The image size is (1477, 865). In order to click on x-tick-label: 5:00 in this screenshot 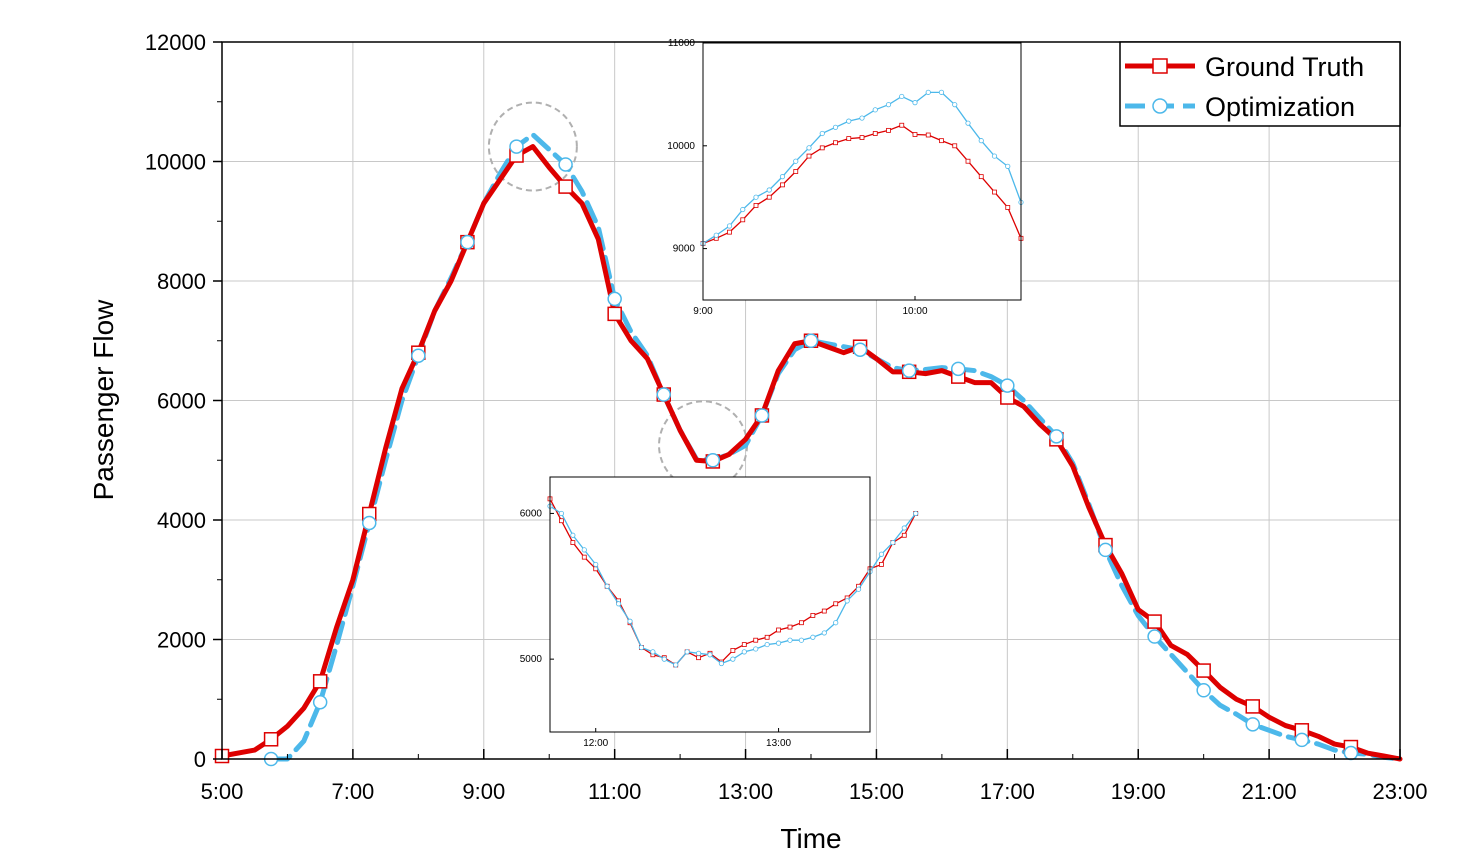, I will do `click(222, 791)`.